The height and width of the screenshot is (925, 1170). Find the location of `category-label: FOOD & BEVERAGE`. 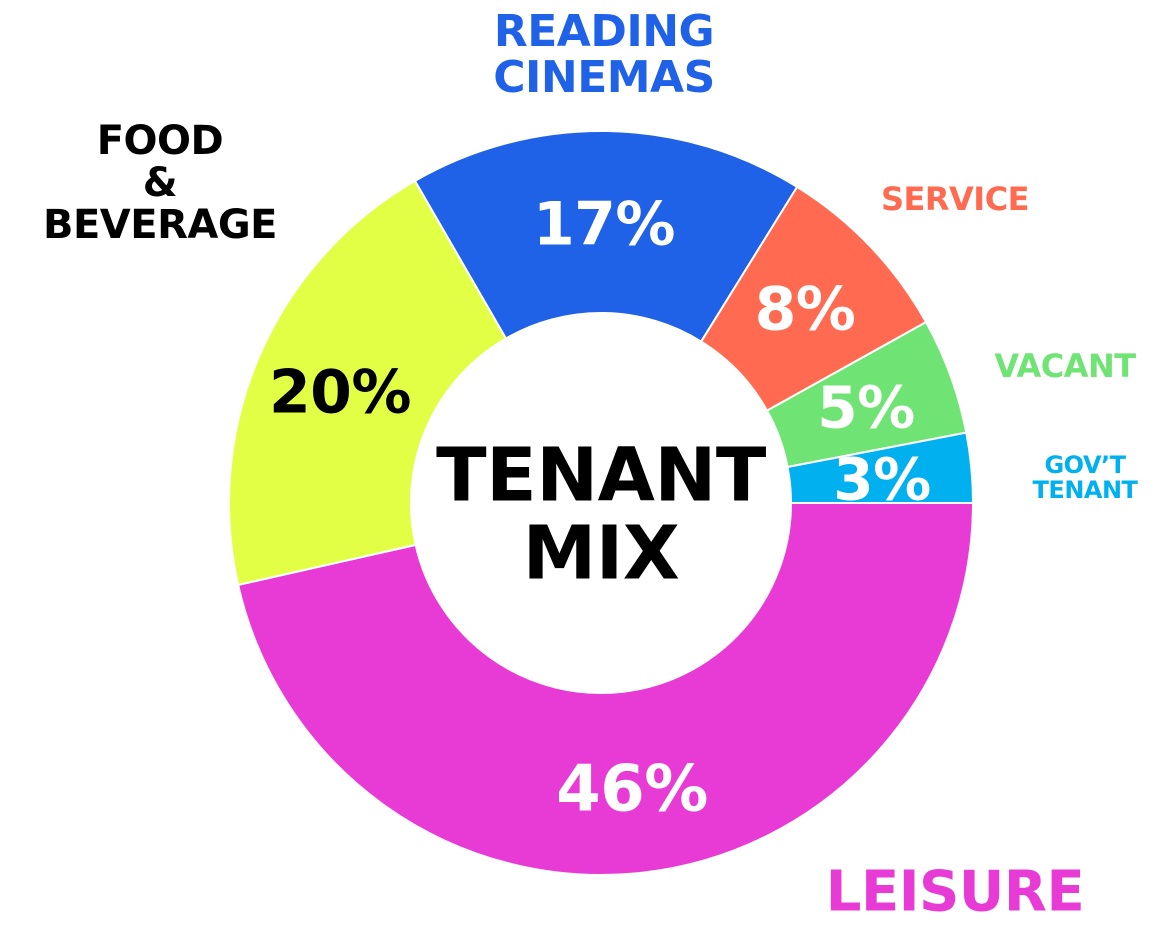

category-label: FOOD & BEVERAGE is located at coordinates (160, 183).